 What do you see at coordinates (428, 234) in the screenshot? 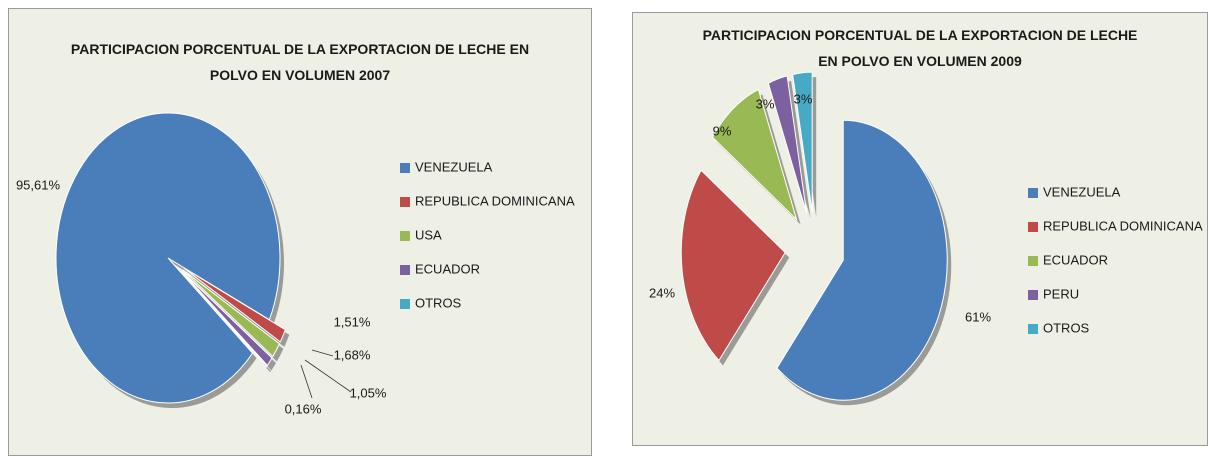
I see `legend-label: USA` at bounding box center [428, 234].